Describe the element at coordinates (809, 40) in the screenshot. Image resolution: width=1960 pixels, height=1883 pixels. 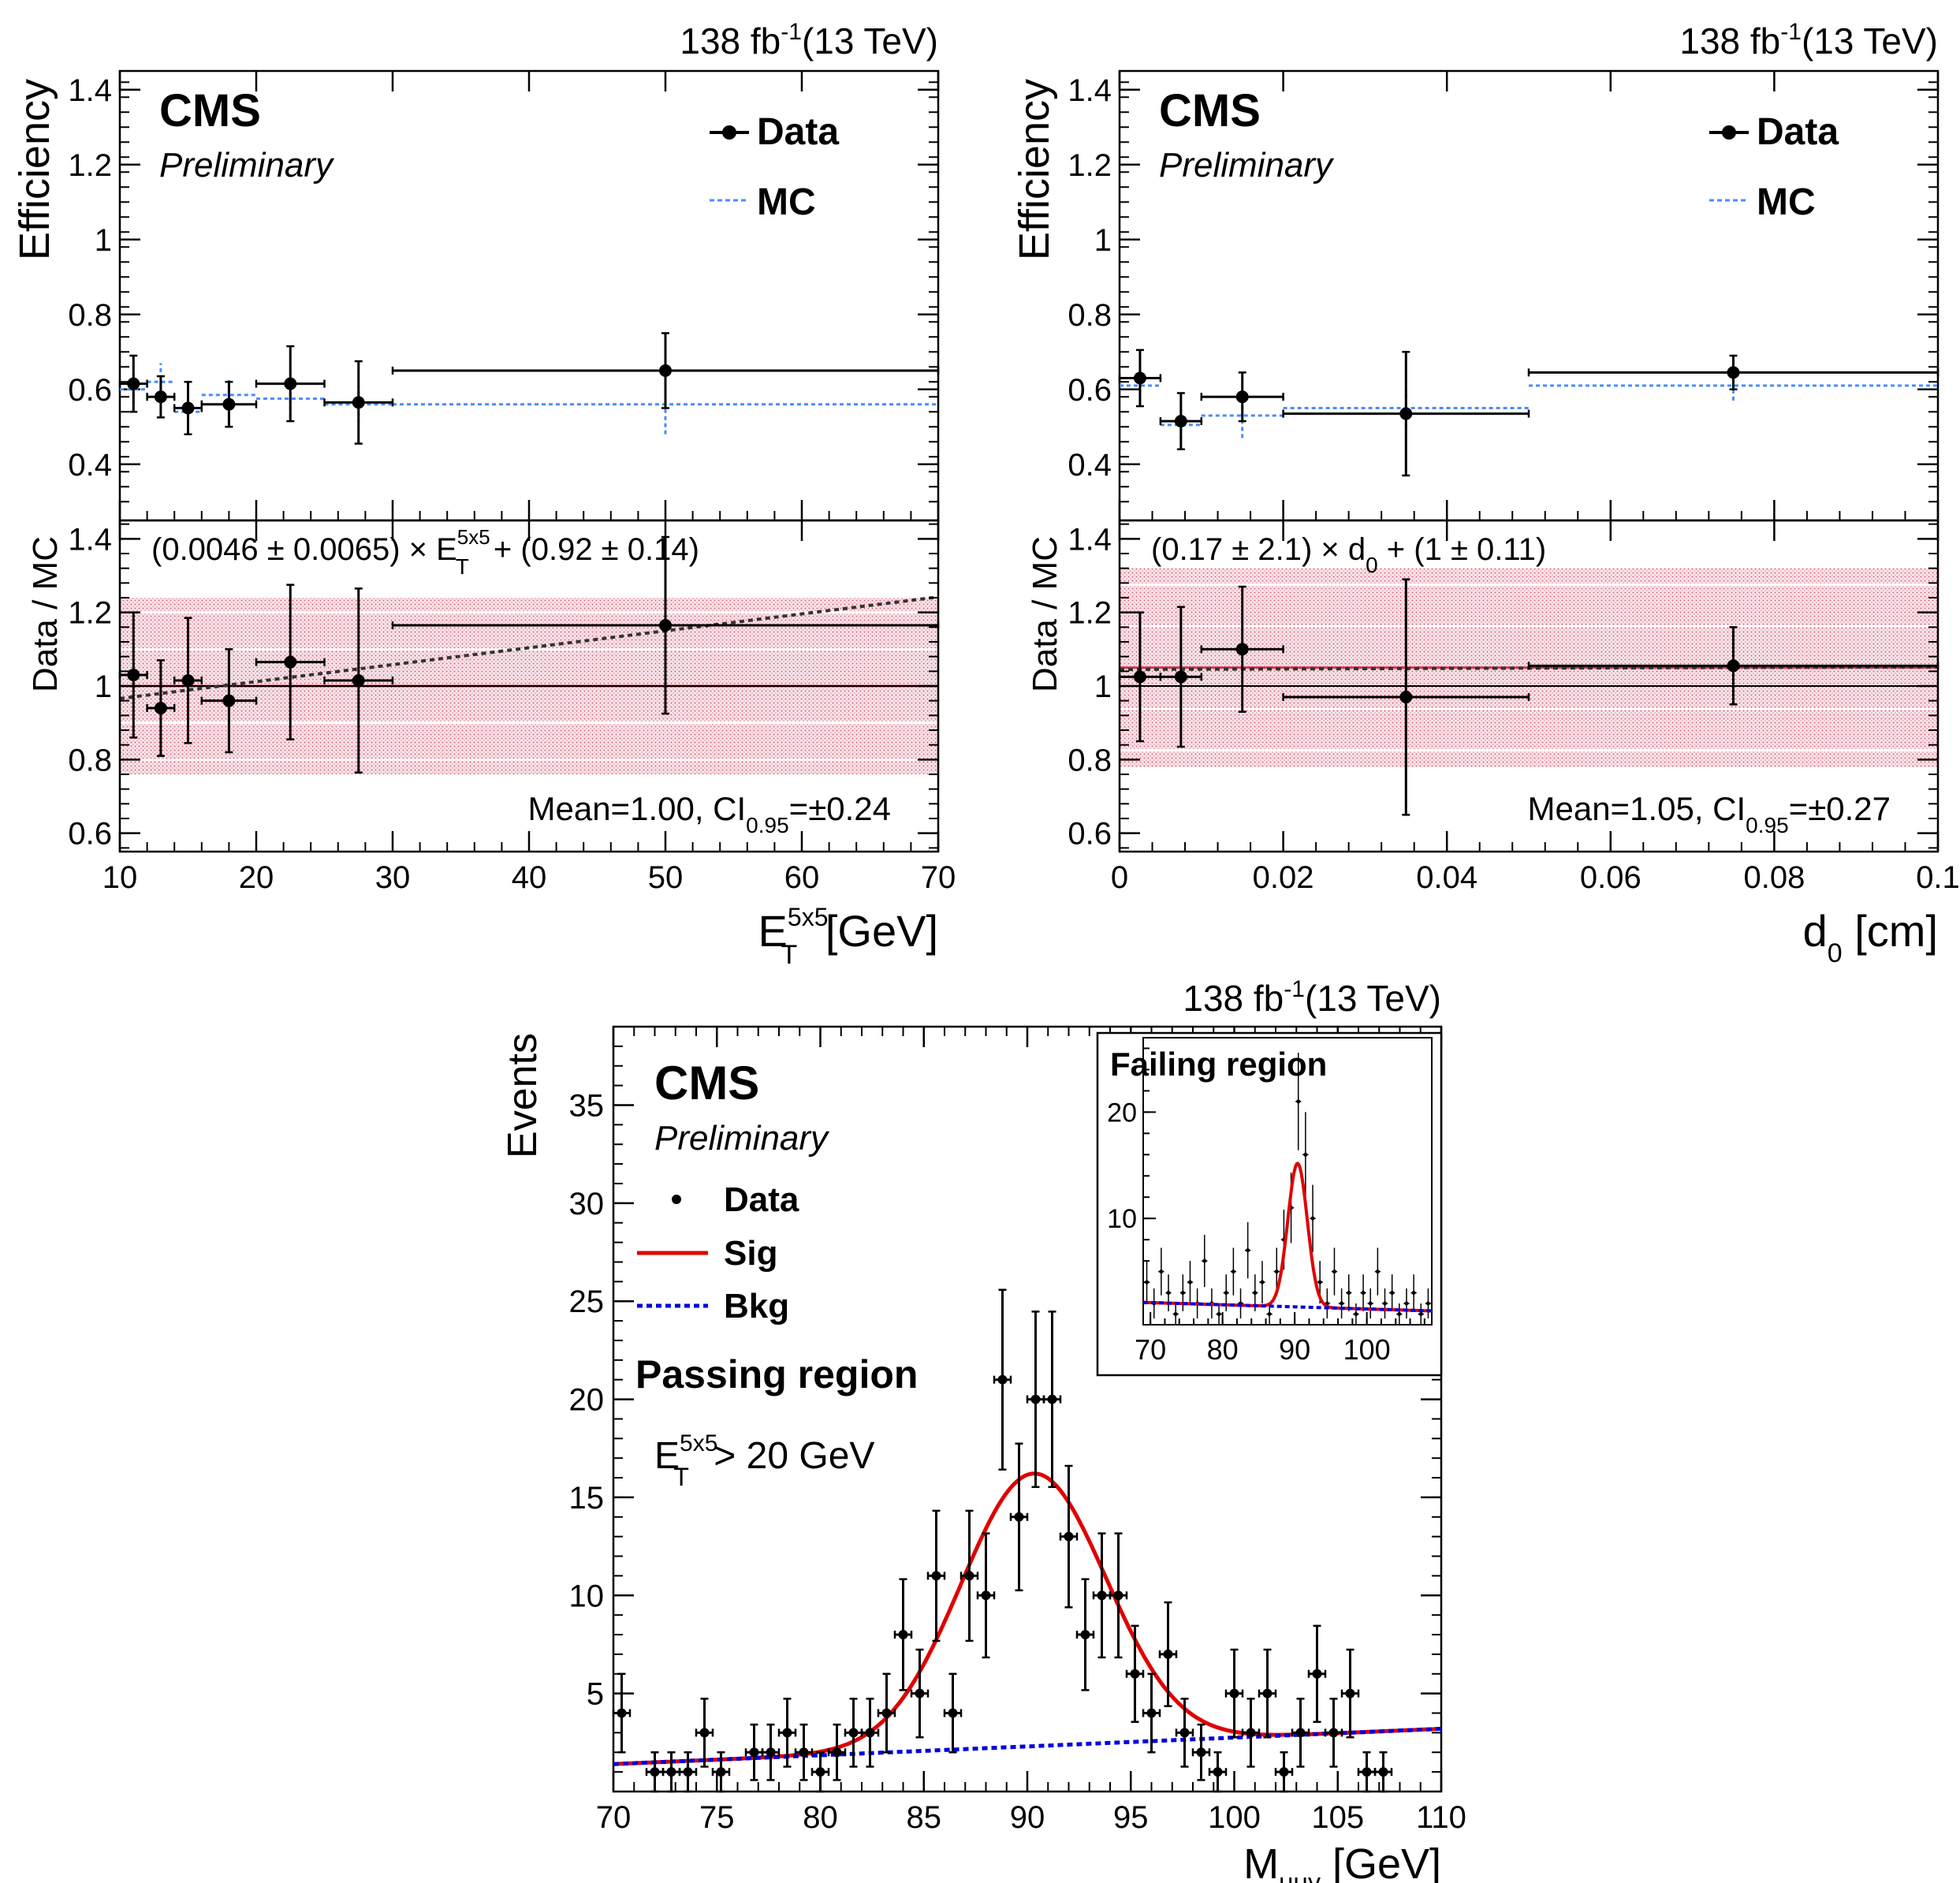
I see `lumi-label: 138 fb-1(13 TeV)` at that location.